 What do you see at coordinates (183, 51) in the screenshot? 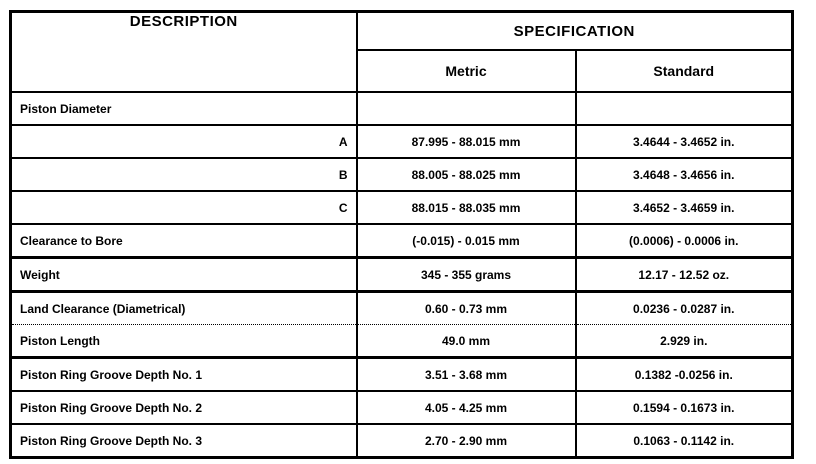
I see `description-column-header: DESCRIPTION` at bounding box center [183, 51].